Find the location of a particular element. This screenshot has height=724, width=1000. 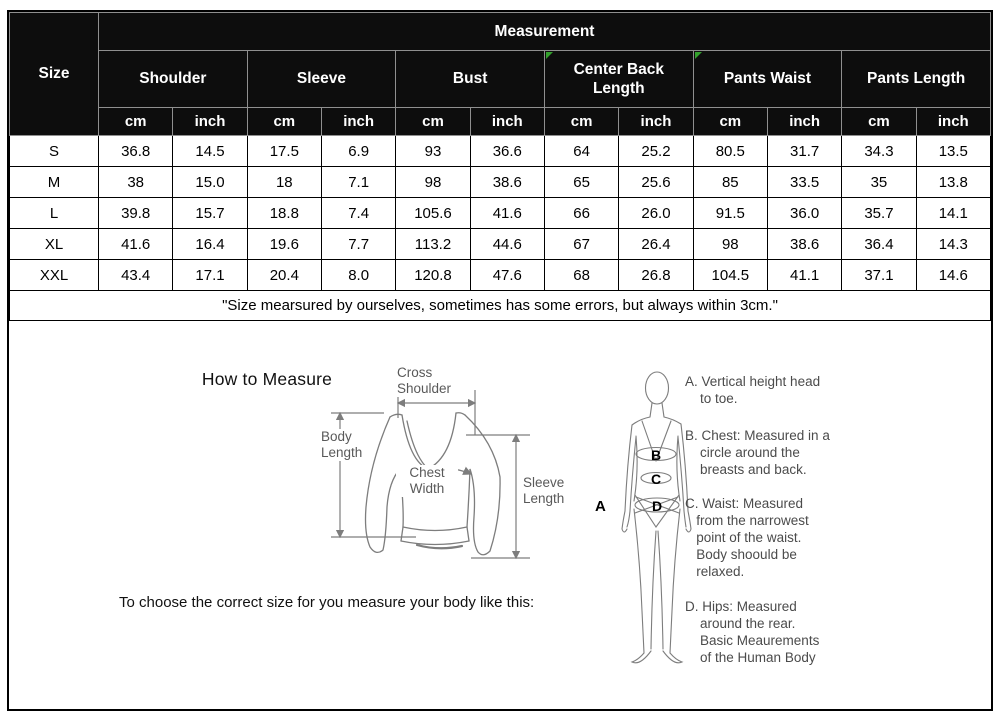

table-cell: 85 is located at coordinates (730, 182).